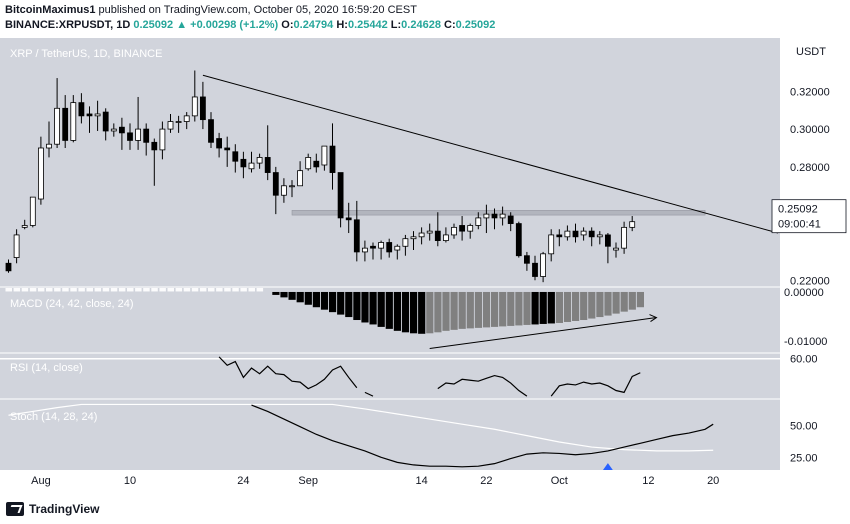 The image size is (850, 524). I want to click on time-axis-tick: 20, so click(713, 481).